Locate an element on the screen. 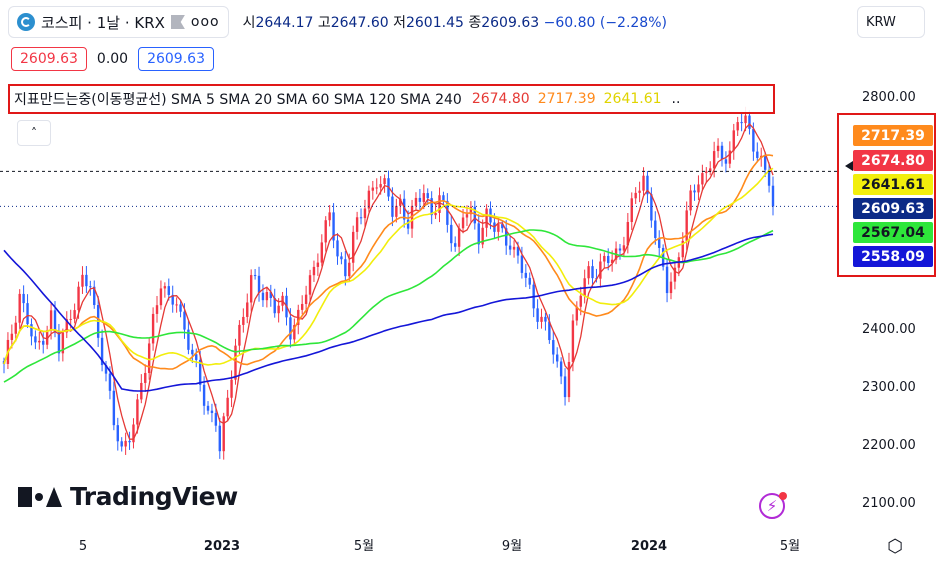 The image size is (936, 565). lightning-icon: ⚡ is located at coordinates (772, 506).